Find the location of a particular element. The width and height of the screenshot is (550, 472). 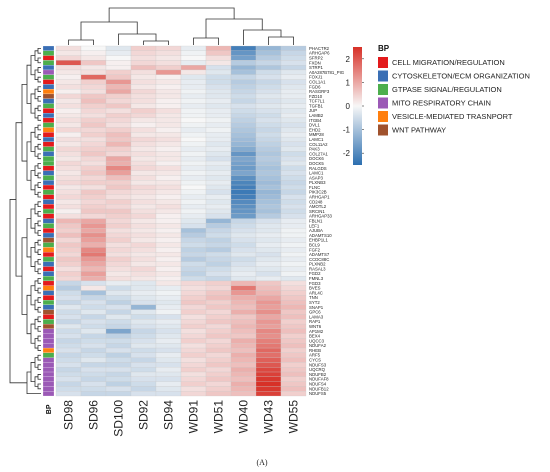

column-label: WD43 is located at coordinates (269, 417).